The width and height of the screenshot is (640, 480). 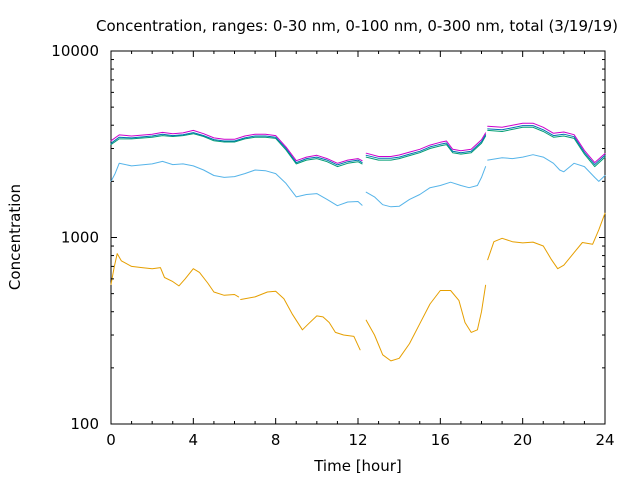 What do you see at coordinates (15, 237) in the screenshot?
I see `y-axis-label: Concentration` at bounding box center [15, 237].